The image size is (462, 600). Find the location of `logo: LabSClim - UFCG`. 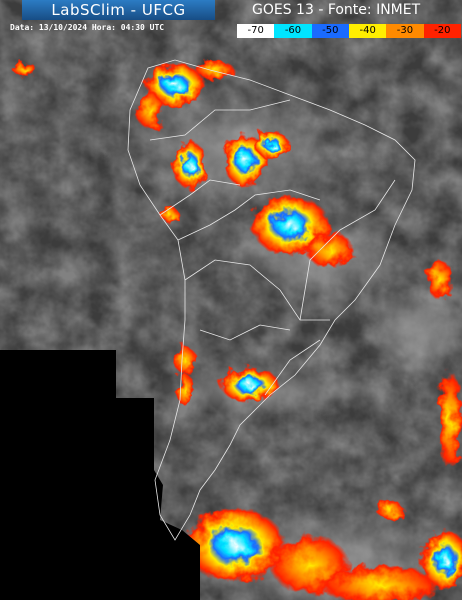

logo: LabSClim - UFCG is located at coordinates (118, 10).